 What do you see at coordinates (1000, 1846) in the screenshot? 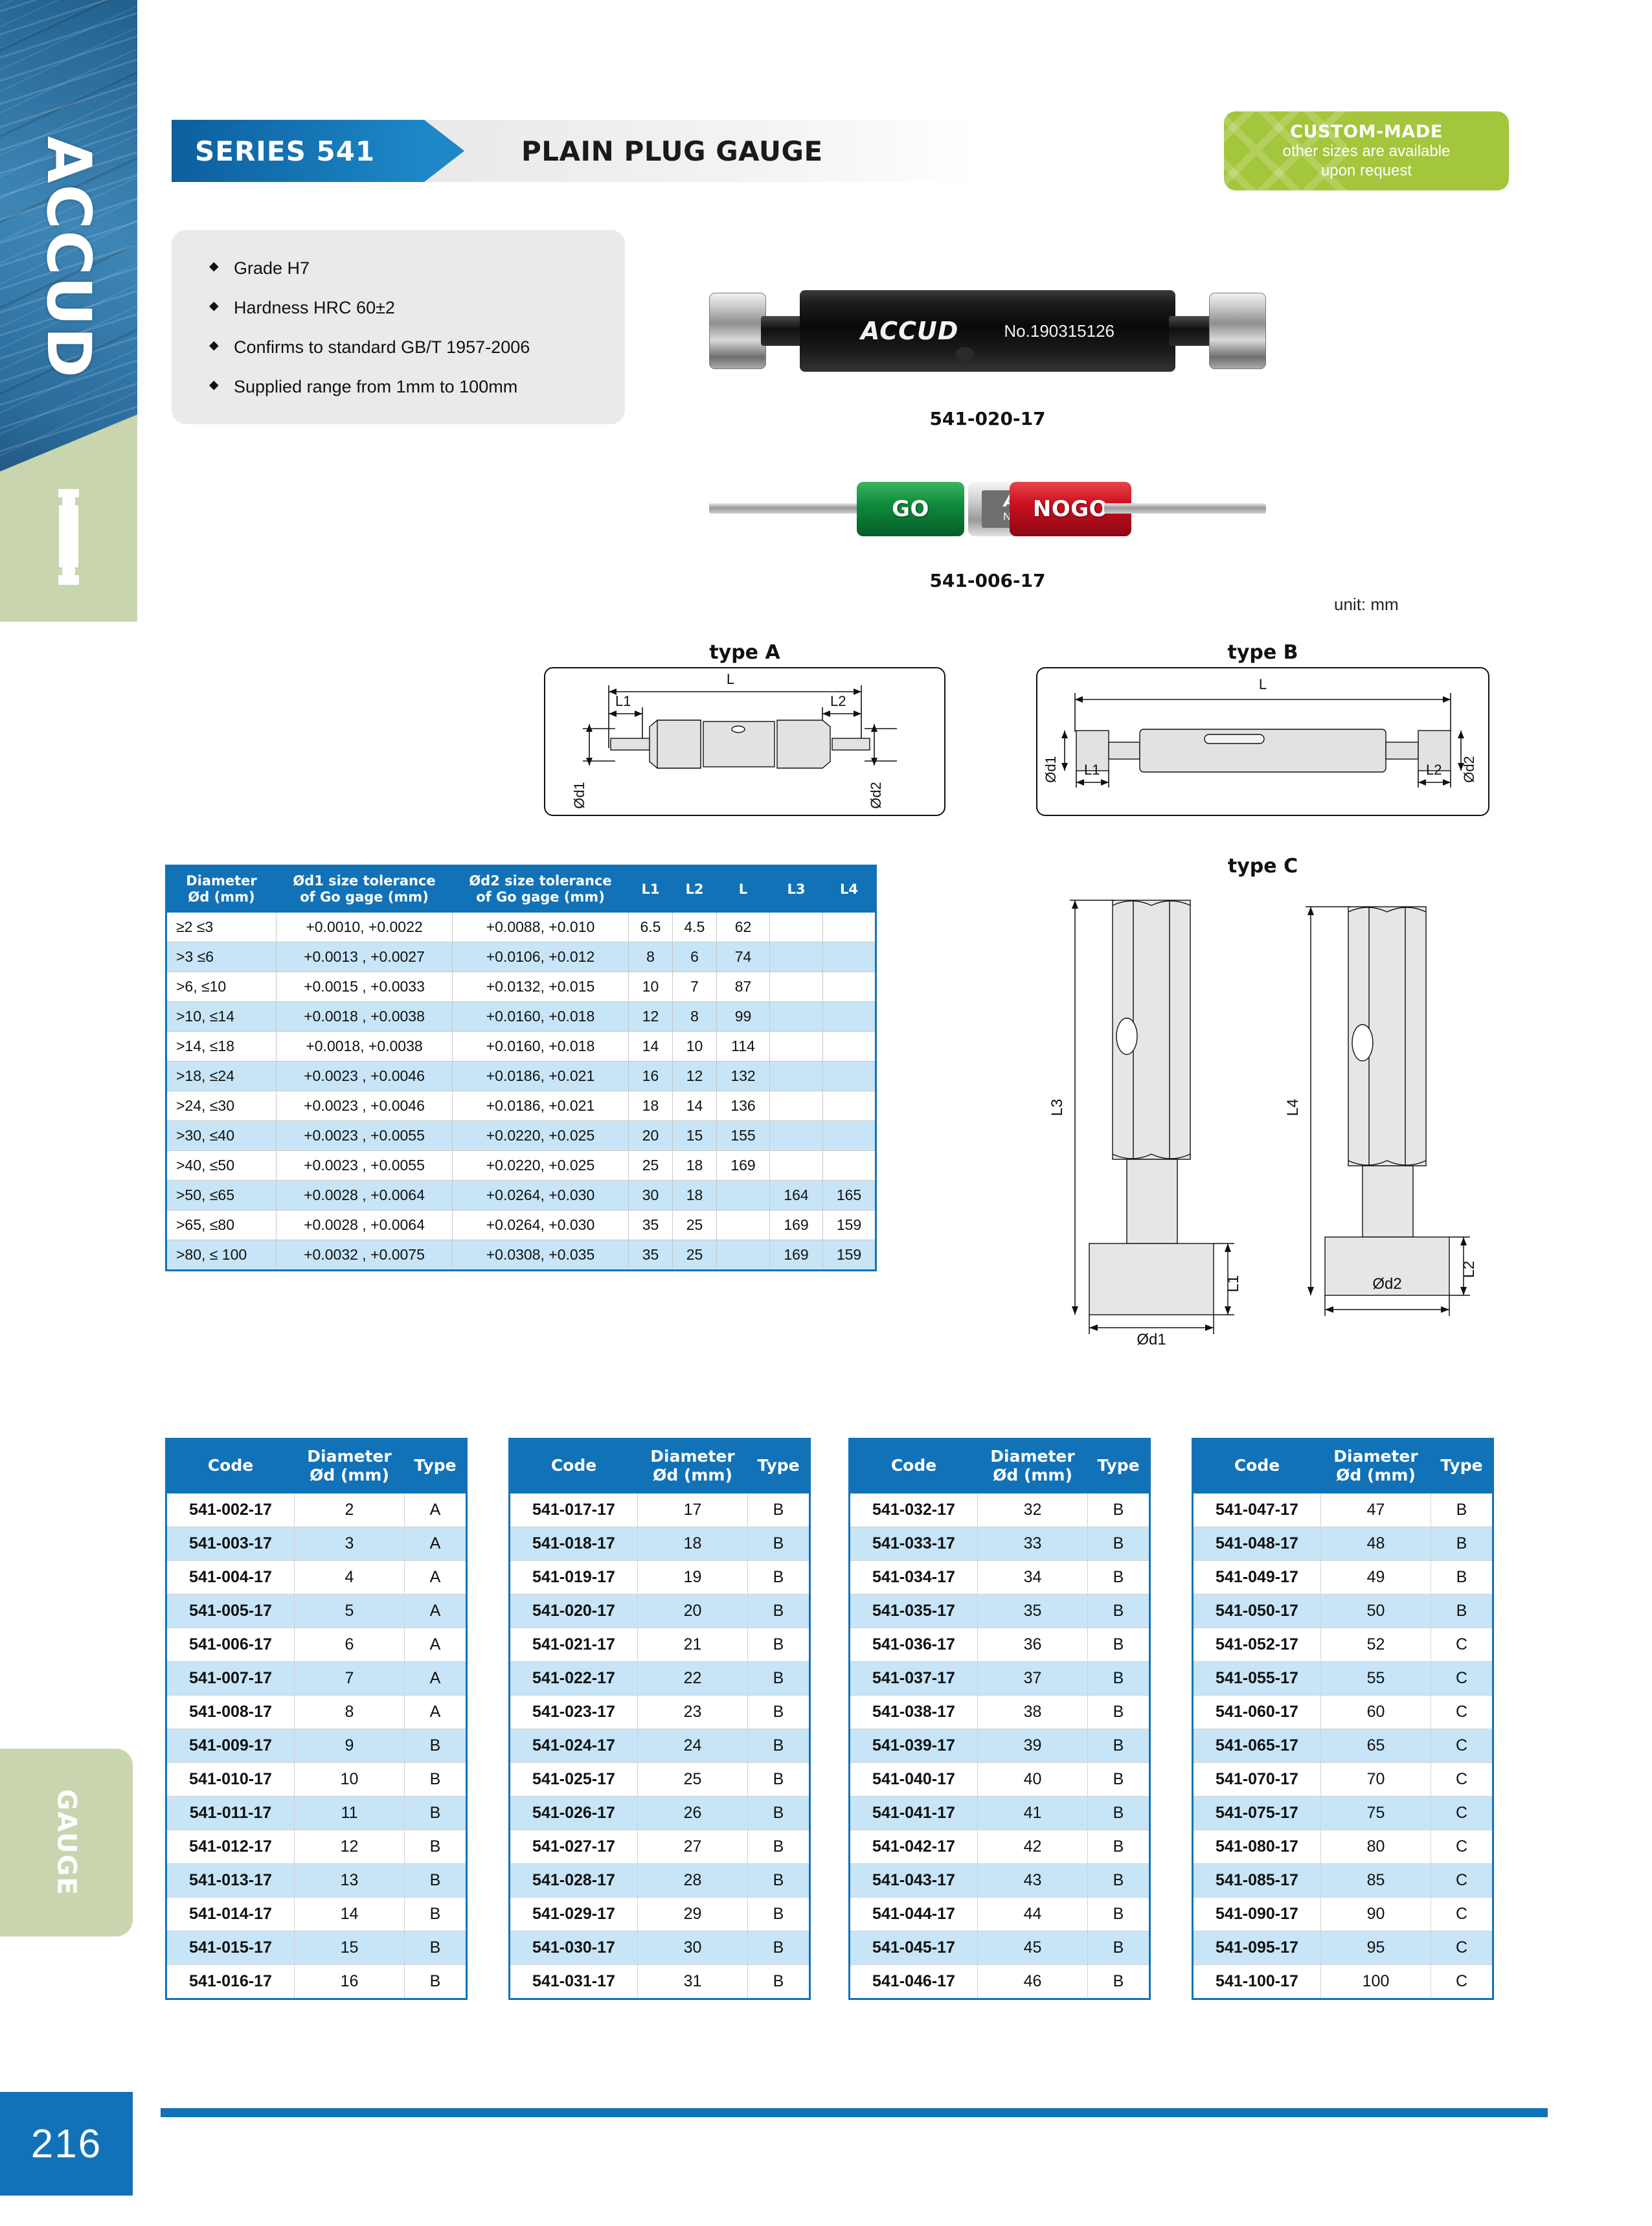
I see `table-row: 541-042-17 42 B` at bounding box center [1000, 1846].